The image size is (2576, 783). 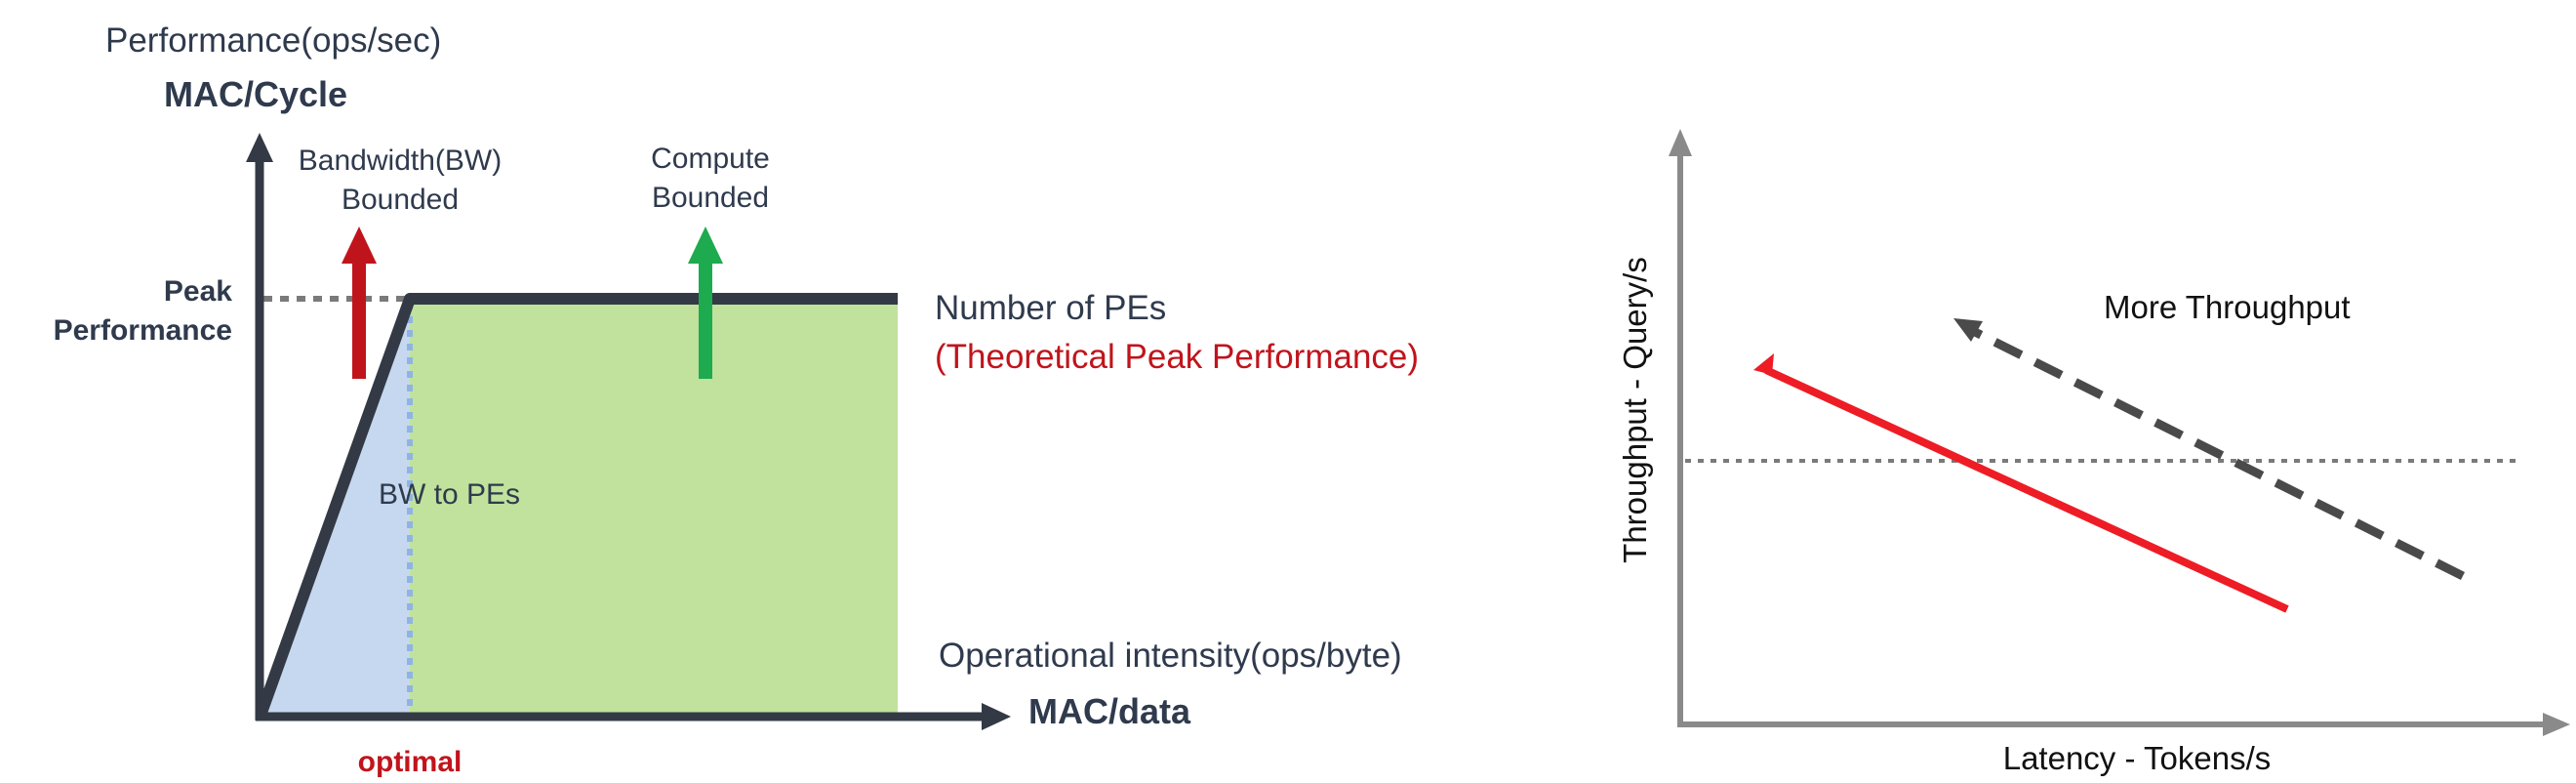 I want to click on roof-label: Number of PEs, so click(x=1051, y=308).